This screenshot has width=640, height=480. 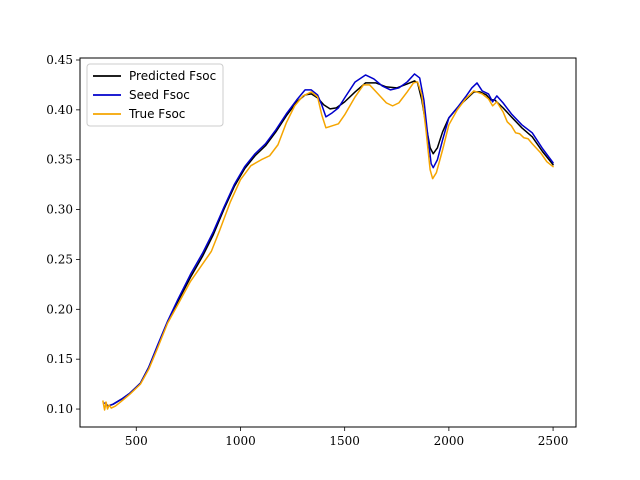 What do you see at coordinates (136, 441) in the screenshot?
I see `x-tick-label: 500` at bounding box center [136, 441].